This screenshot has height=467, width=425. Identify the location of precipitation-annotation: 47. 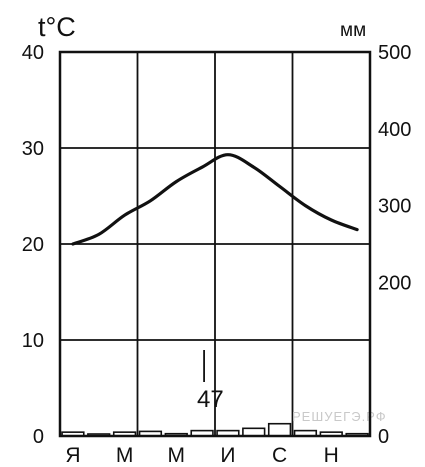
(210, 399).